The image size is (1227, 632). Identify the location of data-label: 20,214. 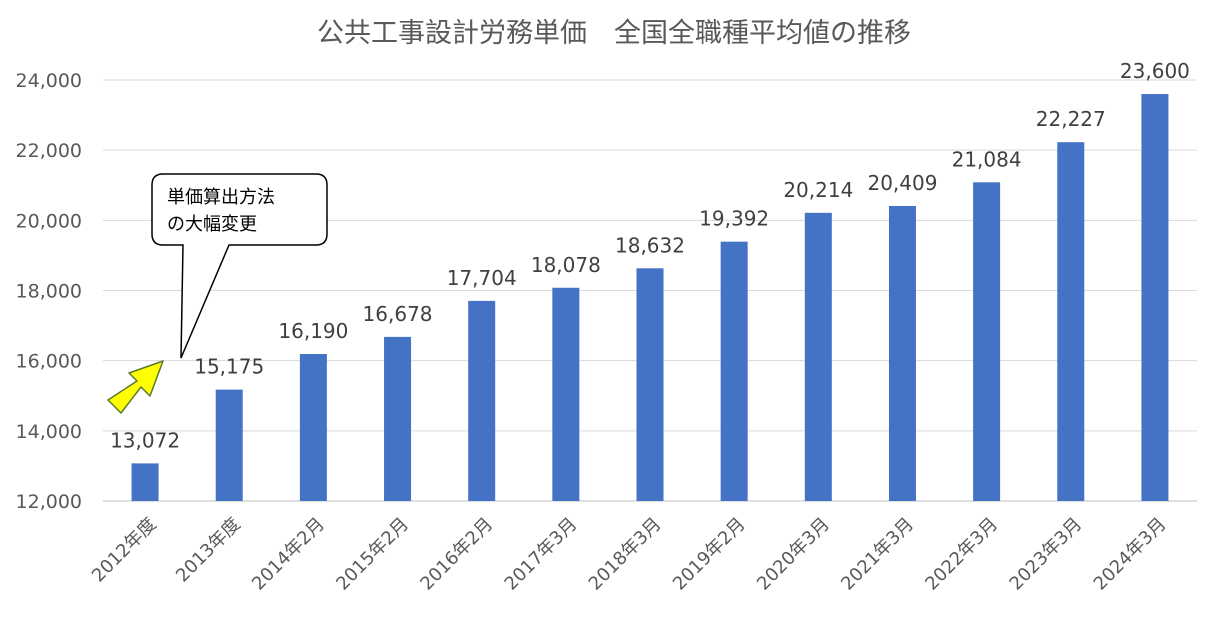
(818, 190).